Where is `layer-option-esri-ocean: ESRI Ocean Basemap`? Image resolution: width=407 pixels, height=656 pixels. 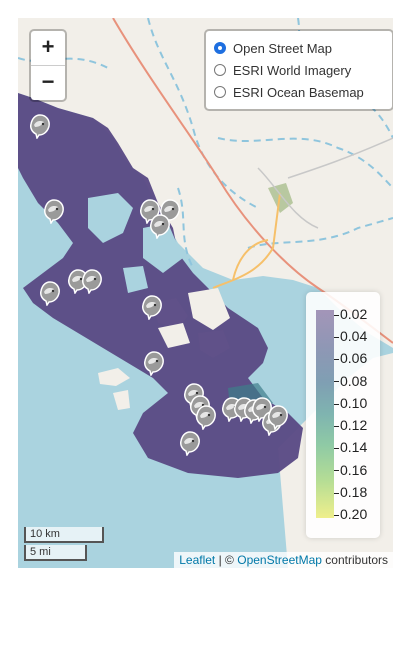
layer-option-esri-ocean: ESRI Ocean Basemap is located at coordinates (300, 92).